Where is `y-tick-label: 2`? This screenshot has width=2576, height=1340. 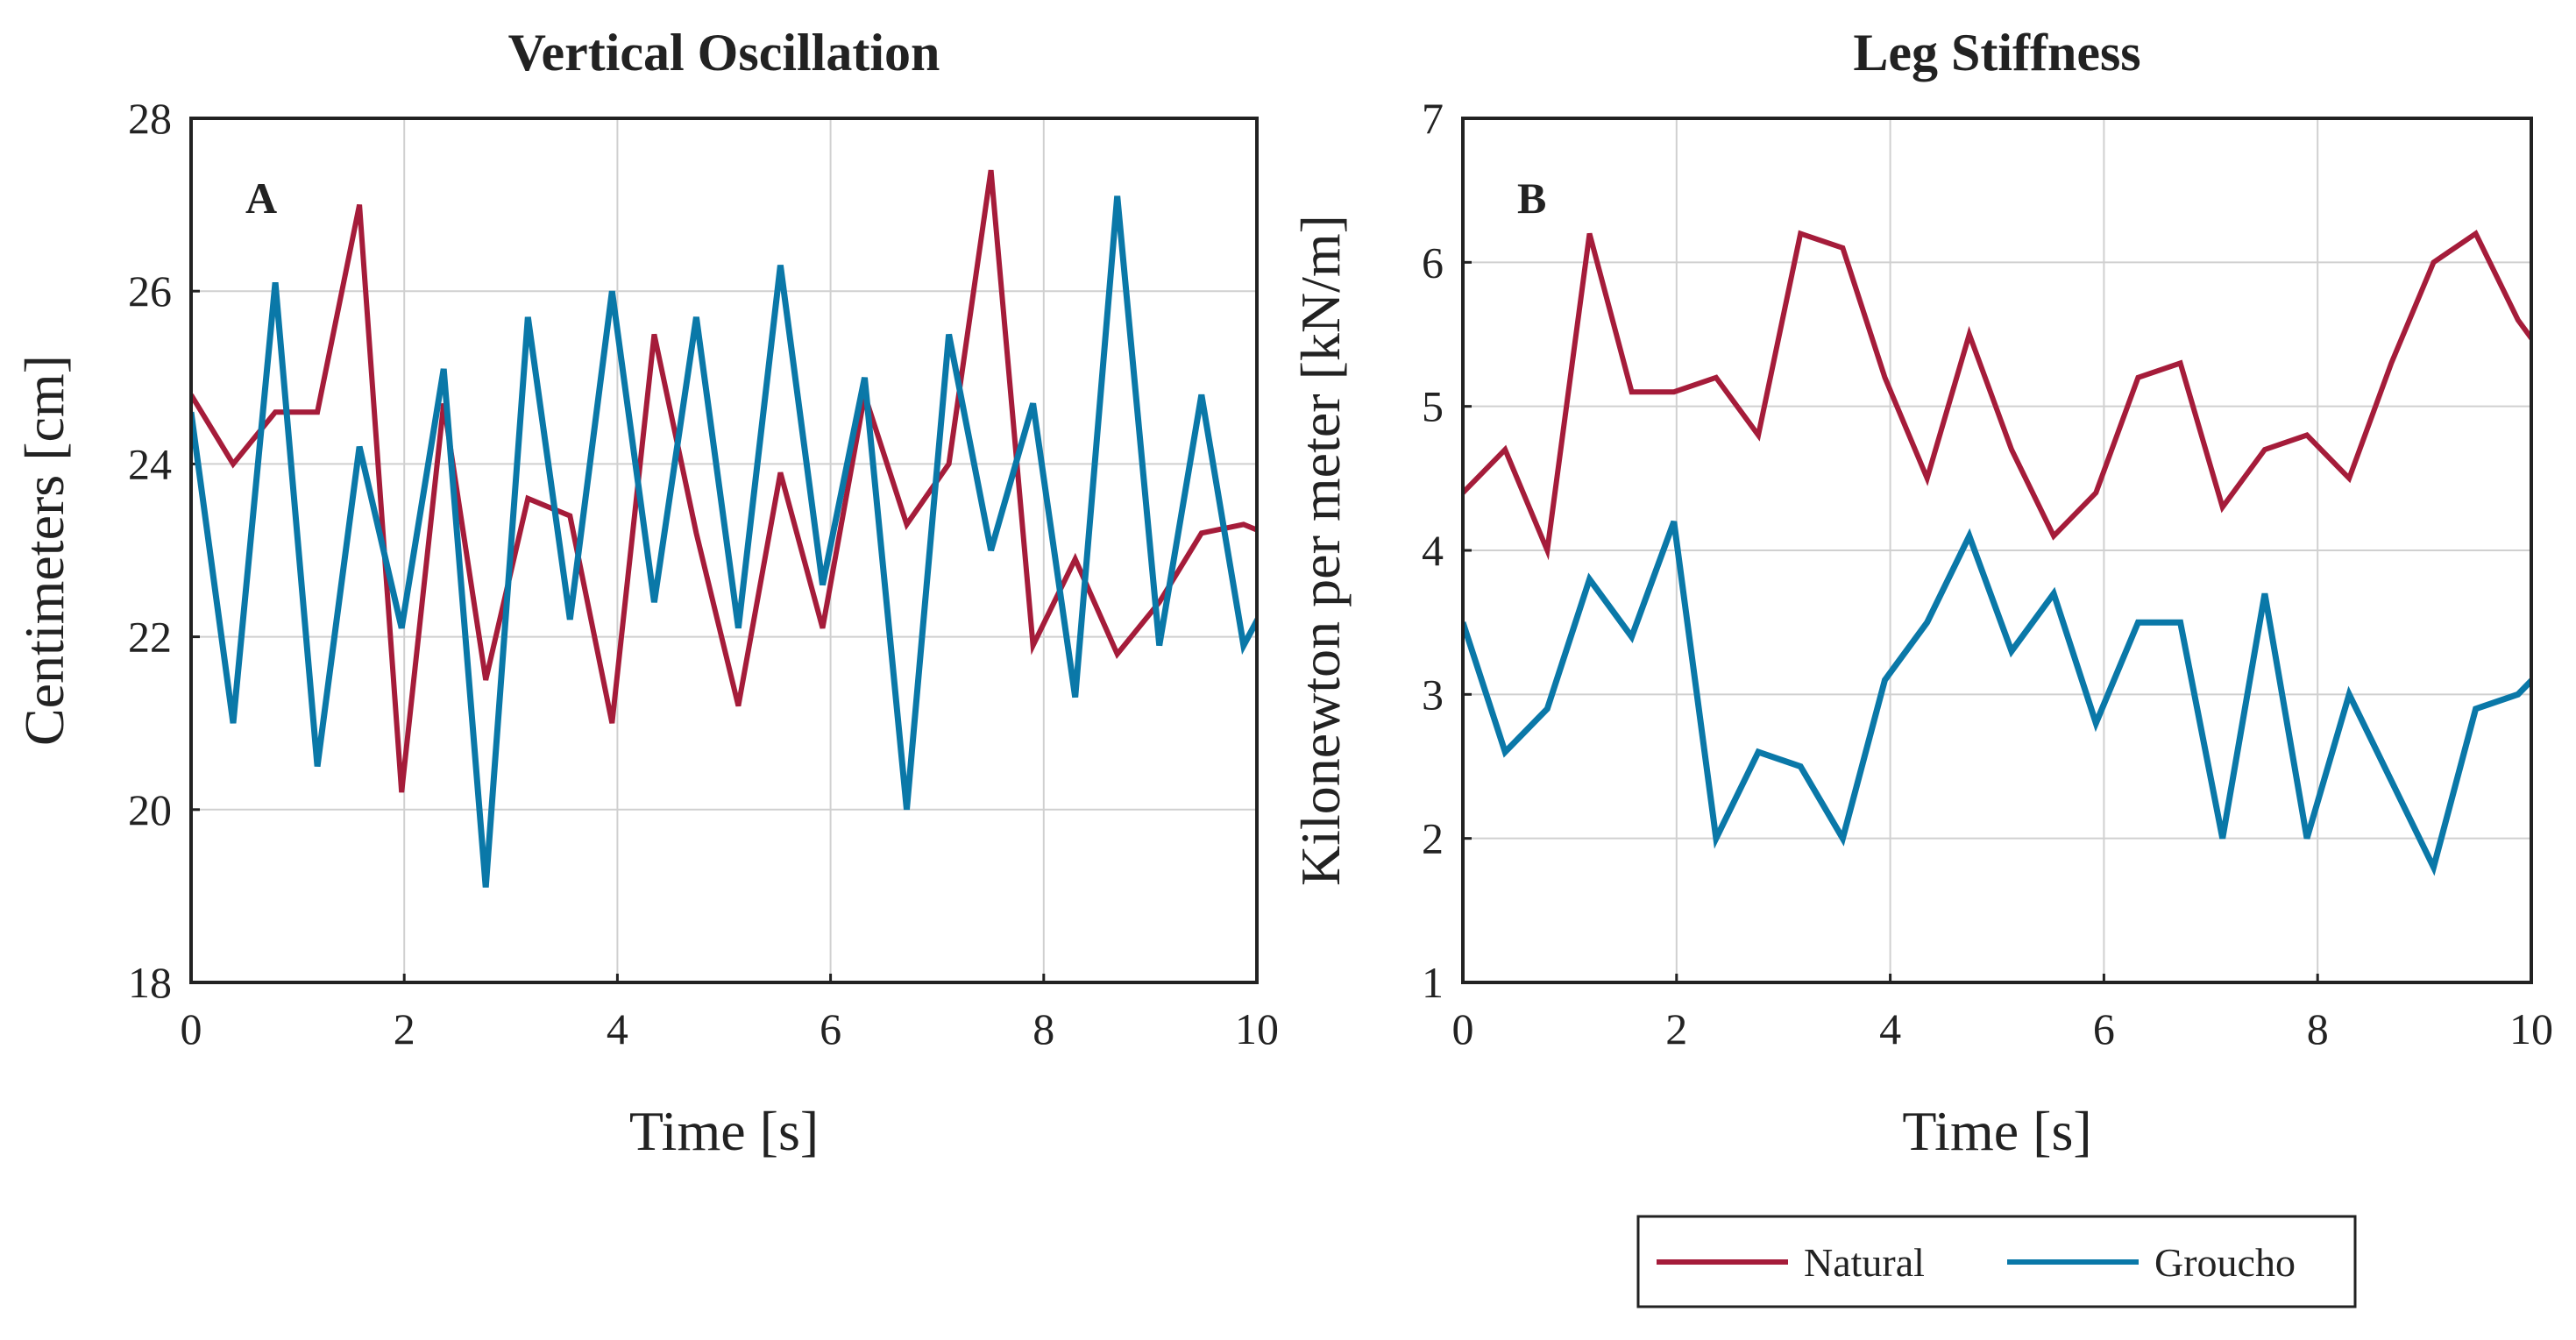
y-tick-label: 2 is located at coordinates (1433, 838).